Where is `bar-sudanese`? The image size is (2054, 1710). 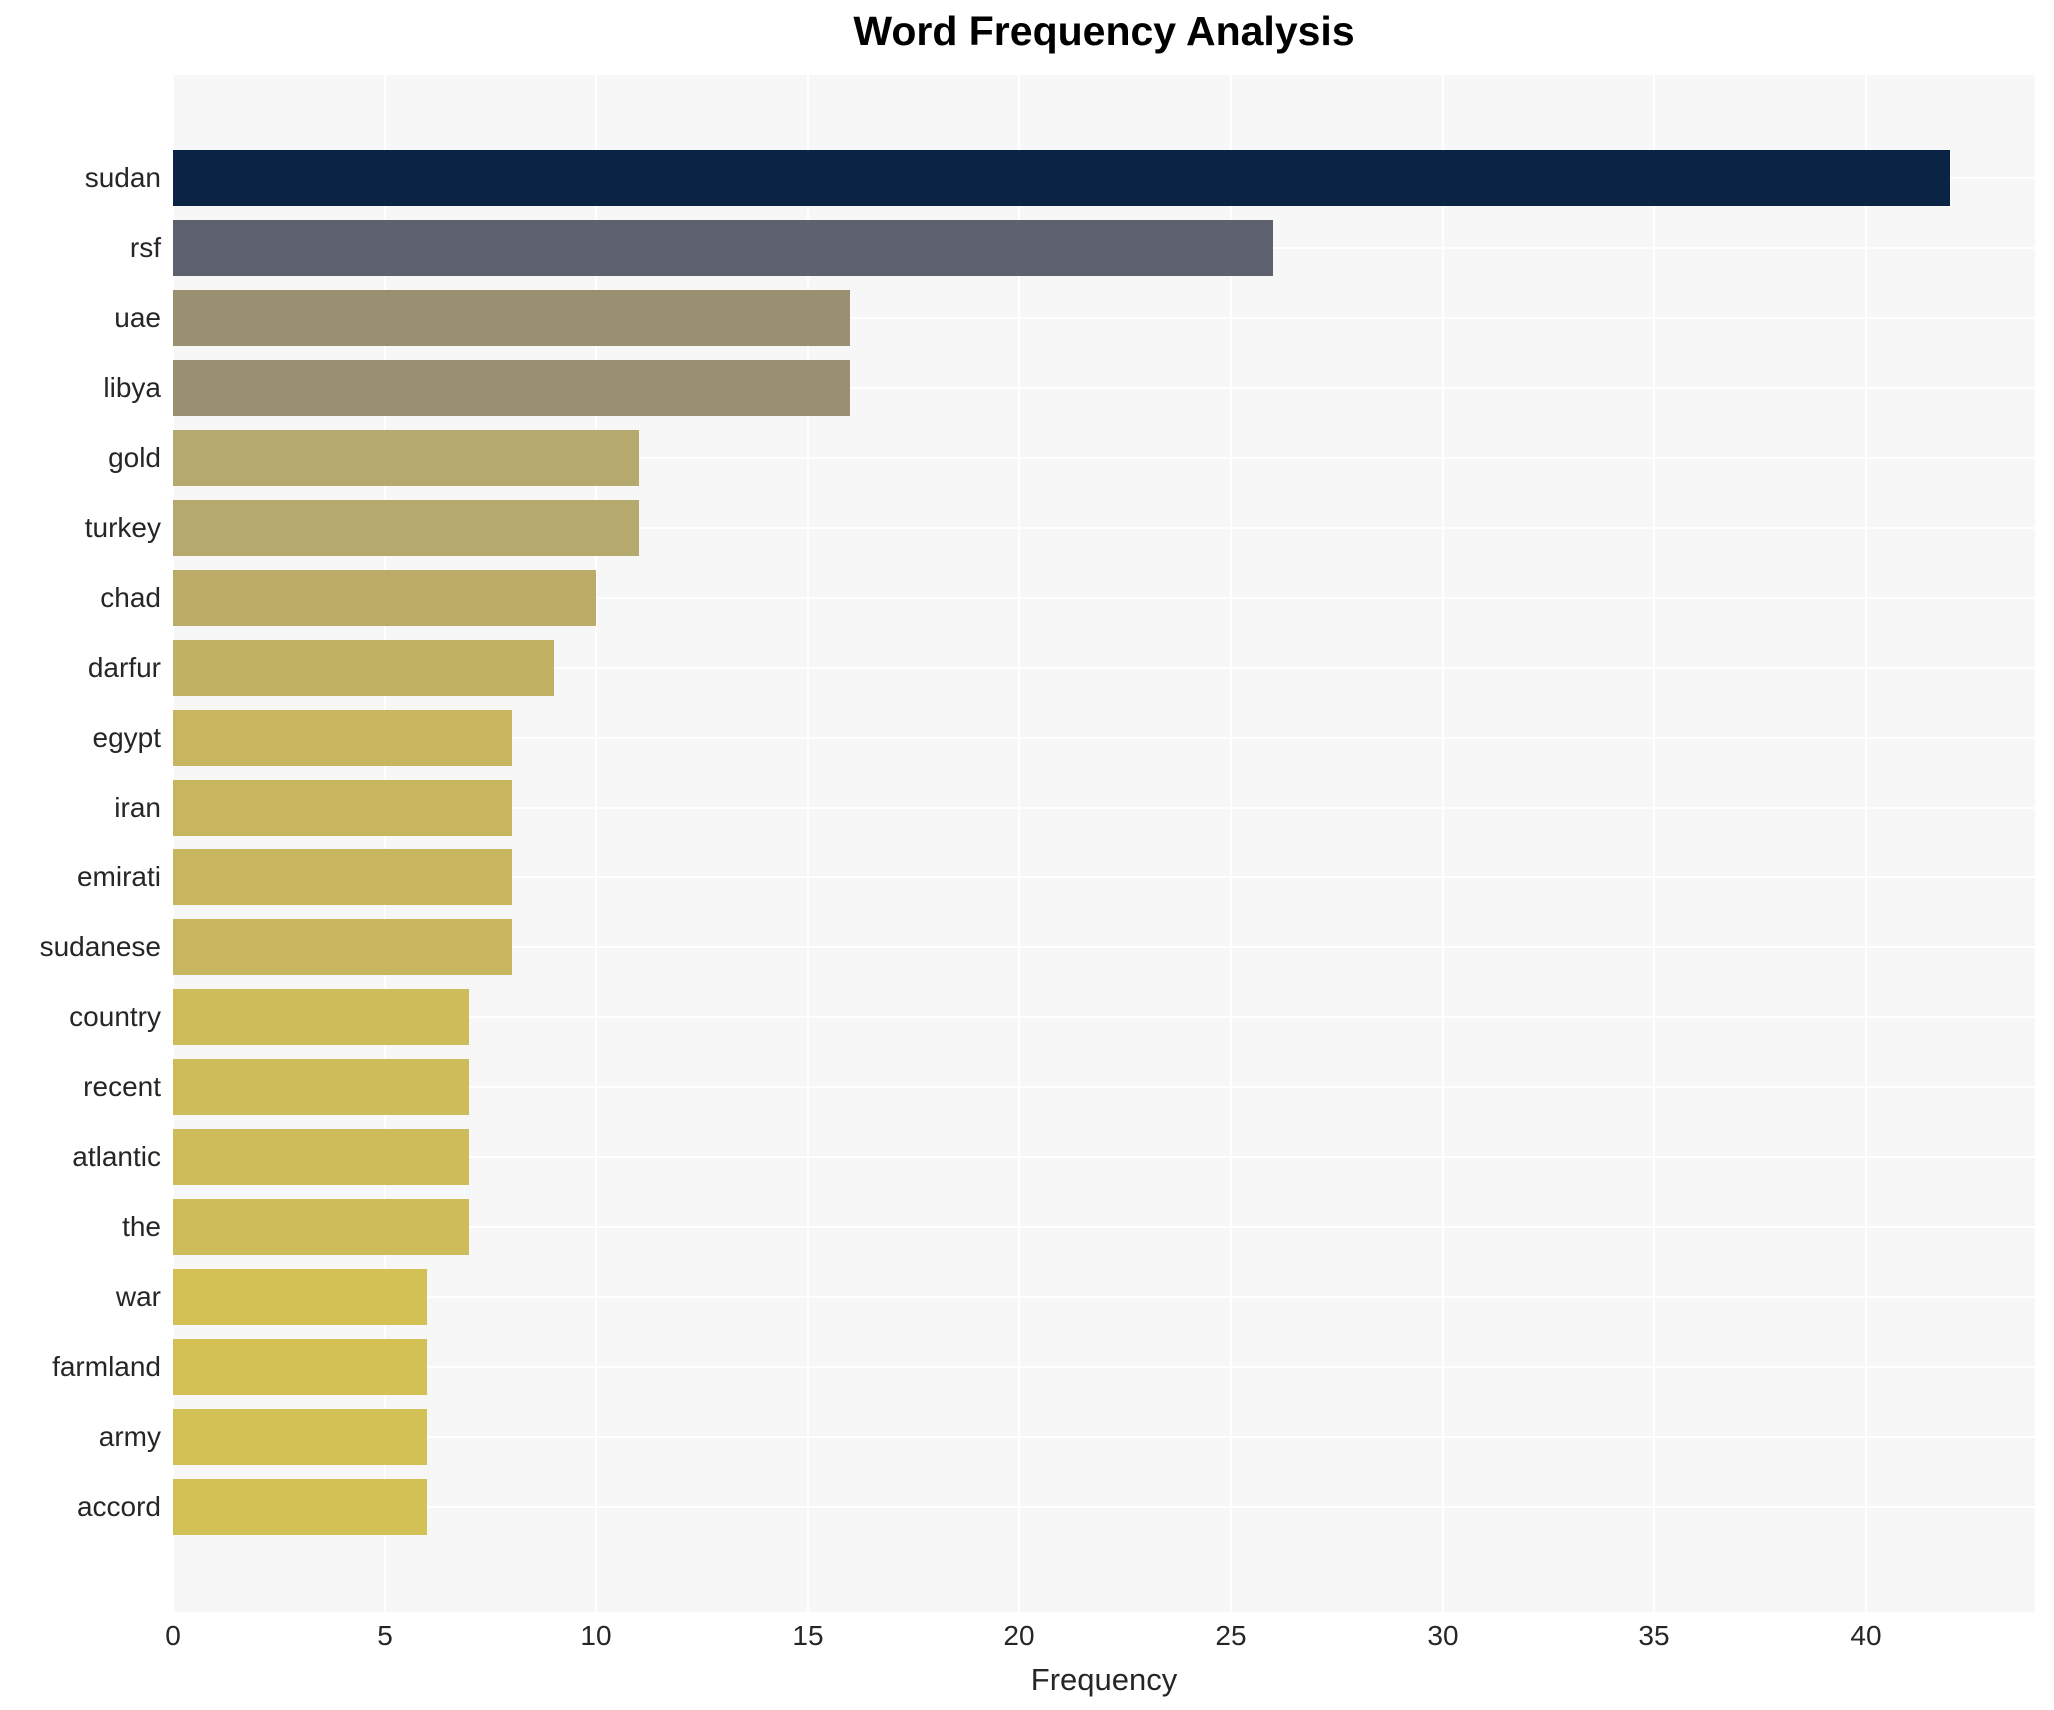
bar-sudanese is located at coordinates (342, 947).